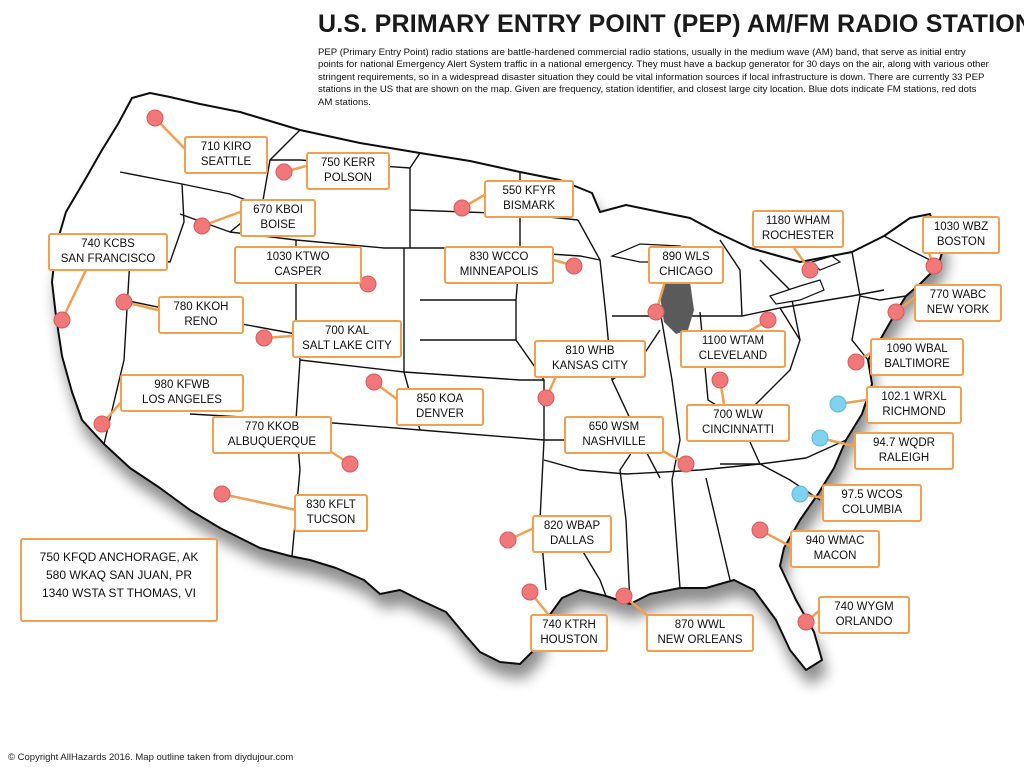 This screenshot has height=767, width=1024. What do you see at coordinates (768, 320) in the screenshot?
I see `station-dot-wtam` at bounding box center [768, 320].